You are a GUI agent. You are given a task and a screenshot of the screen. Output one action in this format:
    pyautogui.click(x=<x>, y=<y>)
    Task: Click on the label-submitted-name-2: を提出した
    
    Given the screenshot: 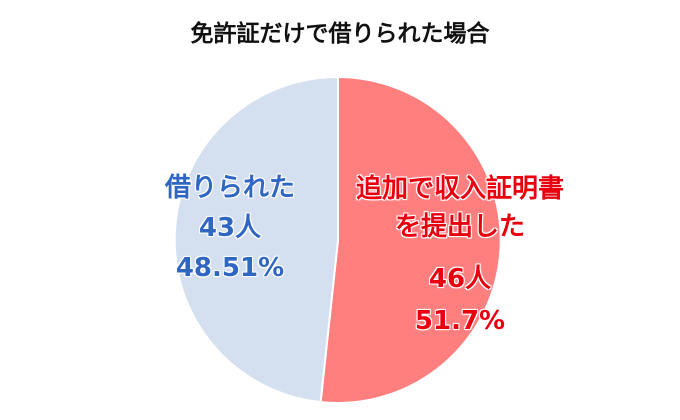 What is the action you would take?
    pyautogui.click(x=459, y=227)
    